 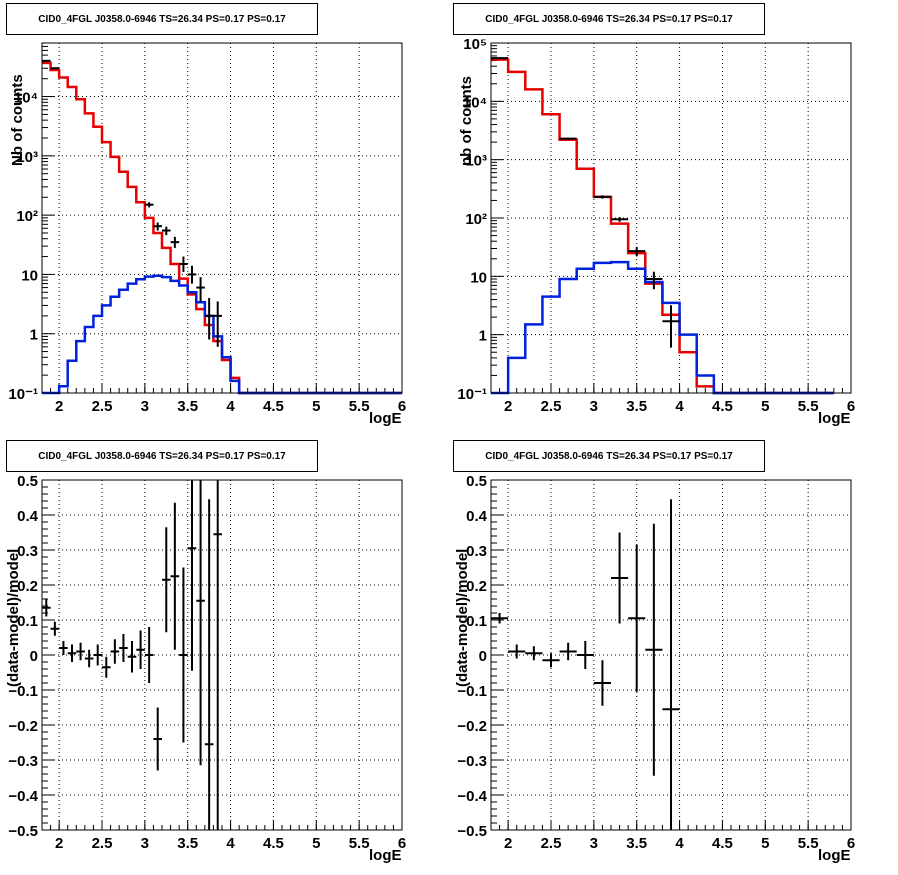 What do you see at coordinates (662, 226) in the screenshot?
I see `series-model-histogram` at bounding box center [662, 226].